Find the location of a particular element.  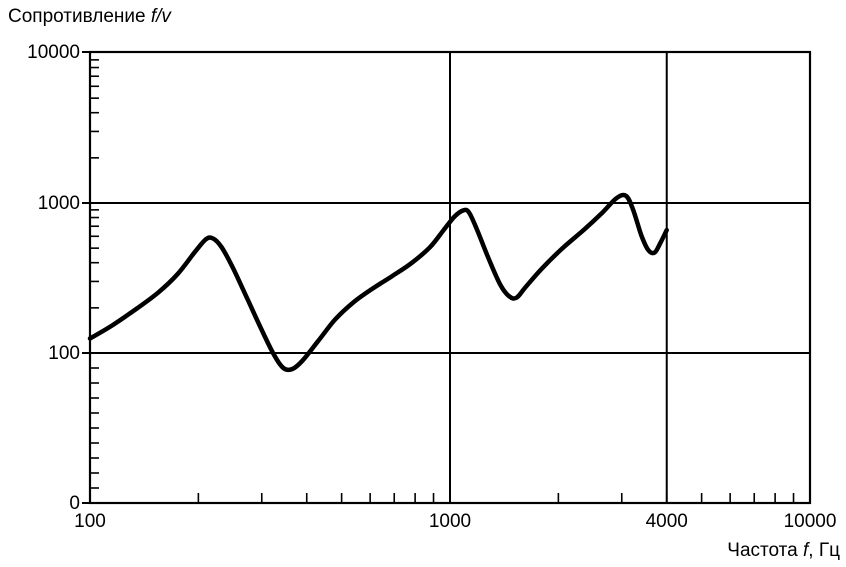

x-tick-label: 4000 is located at coordinates (667, 521).